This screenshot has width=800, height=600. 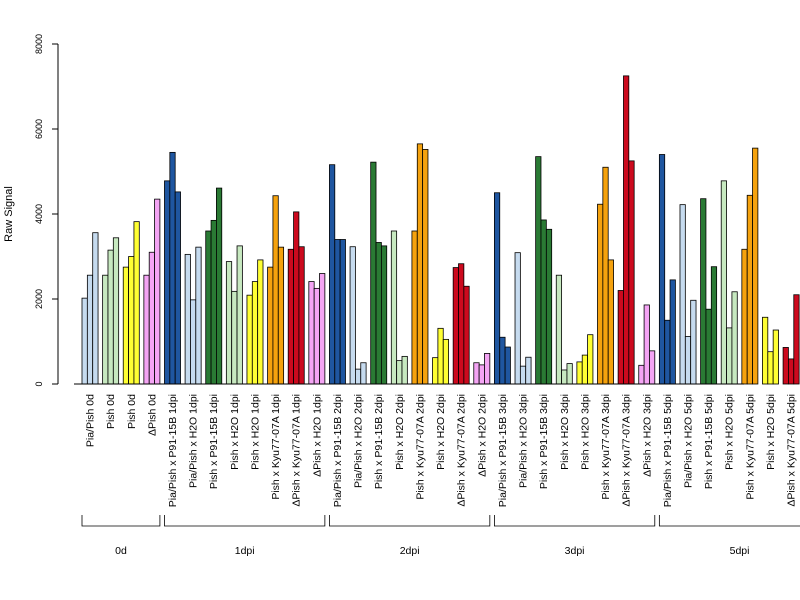 I want to click on y-tick-label: 2000, so click(x=39, y=299).